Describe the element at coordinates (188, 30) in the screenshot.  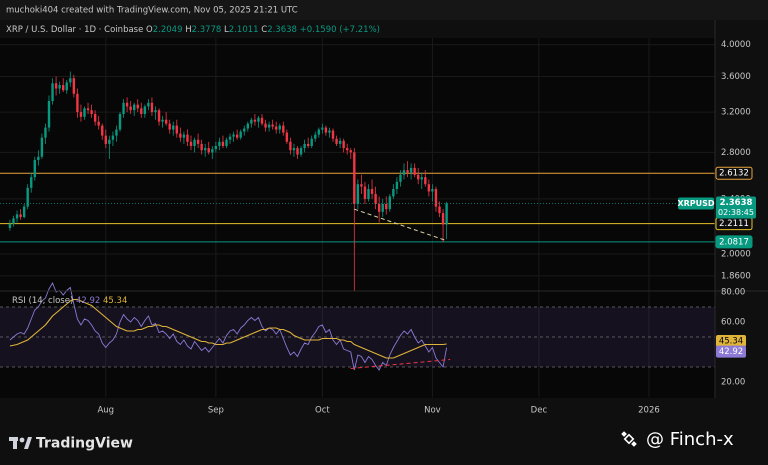
I see `ohlc-label: H` at that location.